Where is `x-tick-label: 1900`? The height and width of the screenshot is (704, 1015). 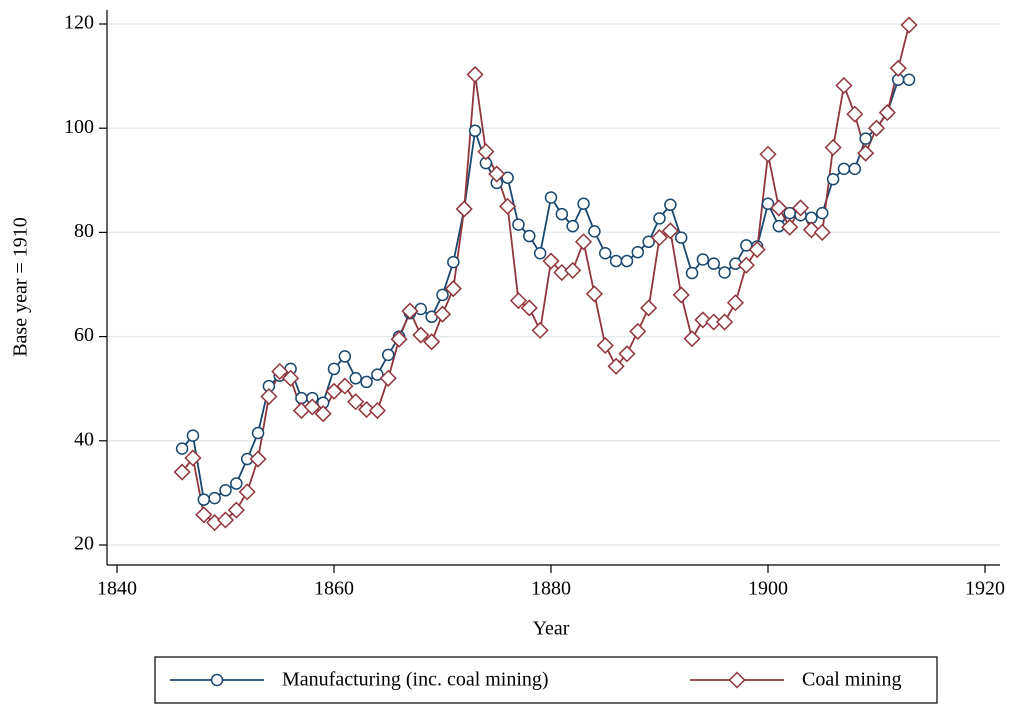 x-tick-label: 1900 is located at coordinates (768, 589).